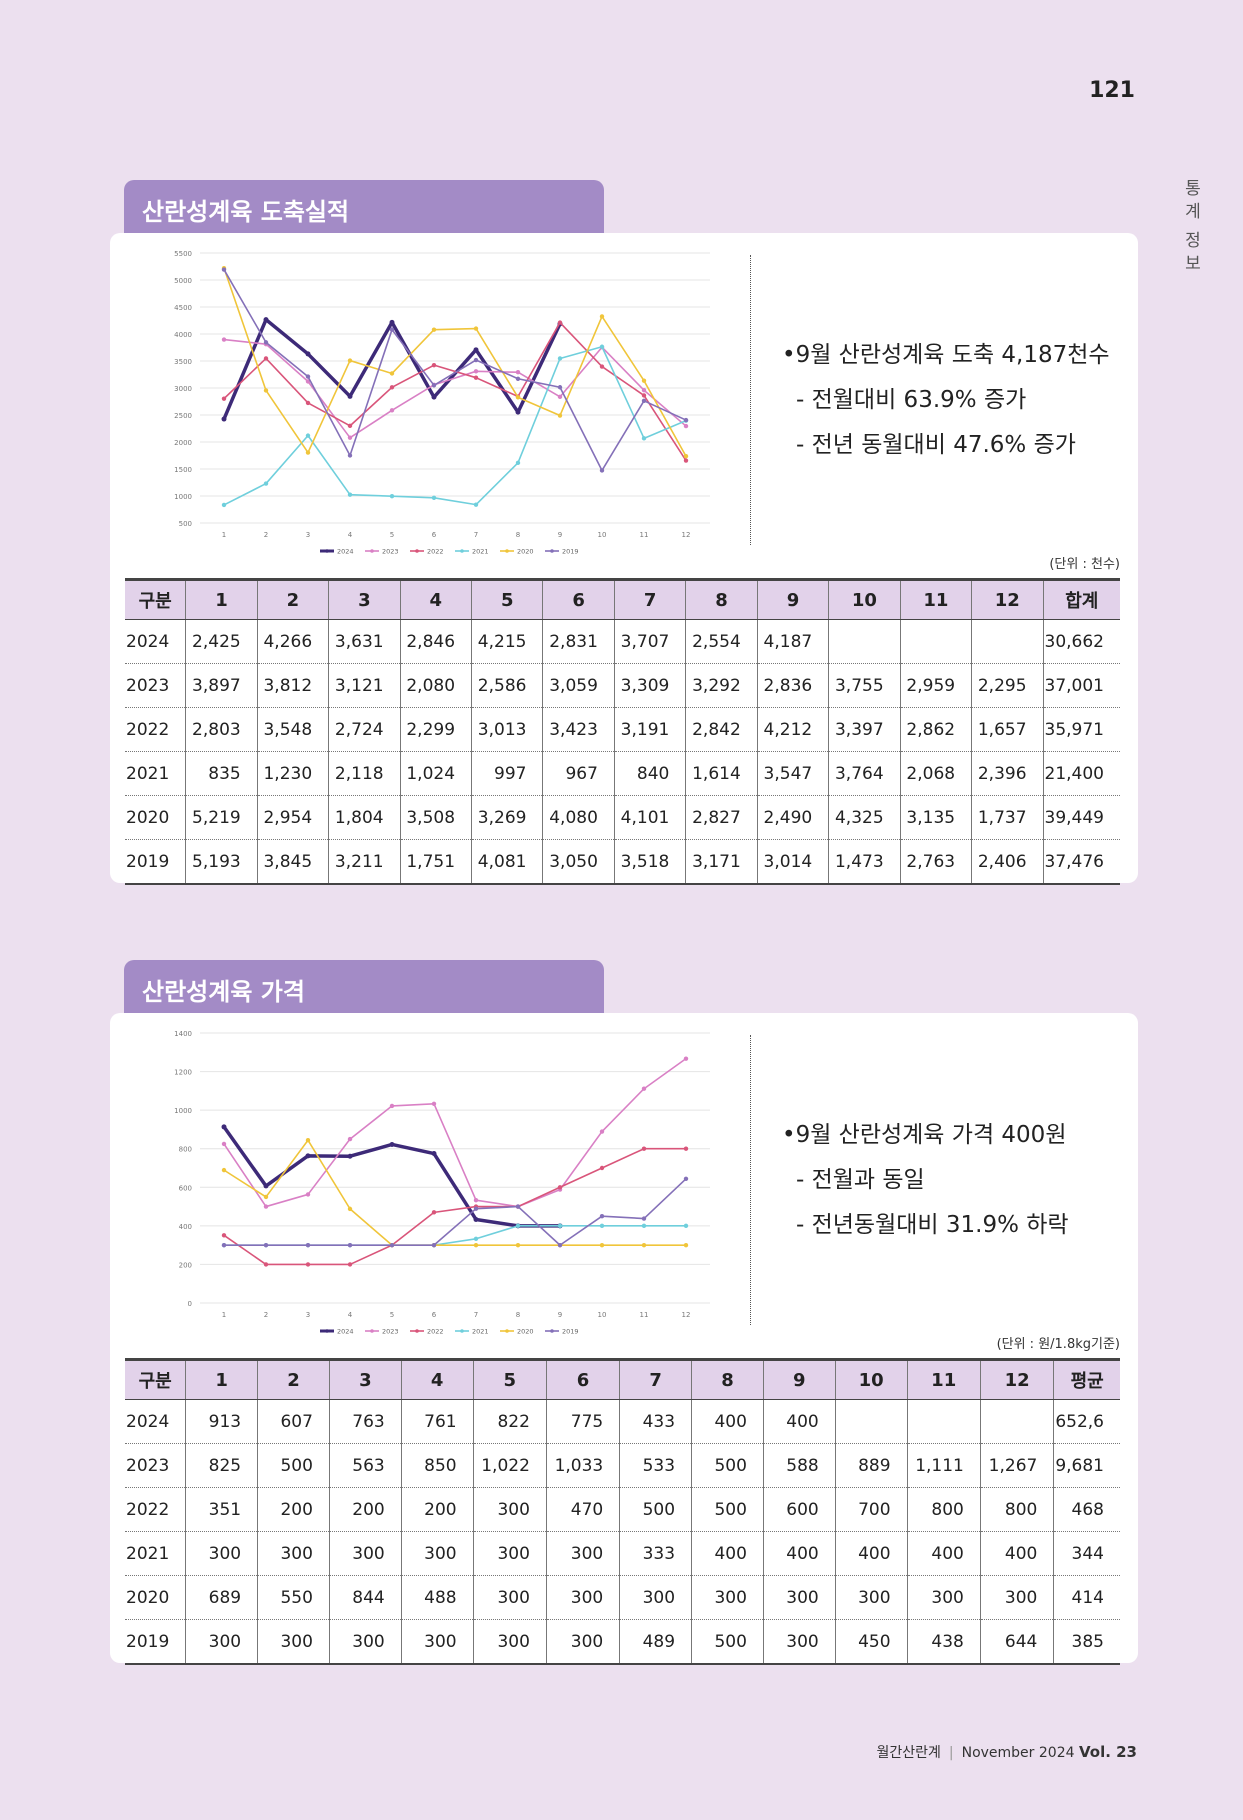 Image resolution: width=1243 pixels, height=1820 pixels. I want to click on y-tick-label: 5500, so click(183, 254).